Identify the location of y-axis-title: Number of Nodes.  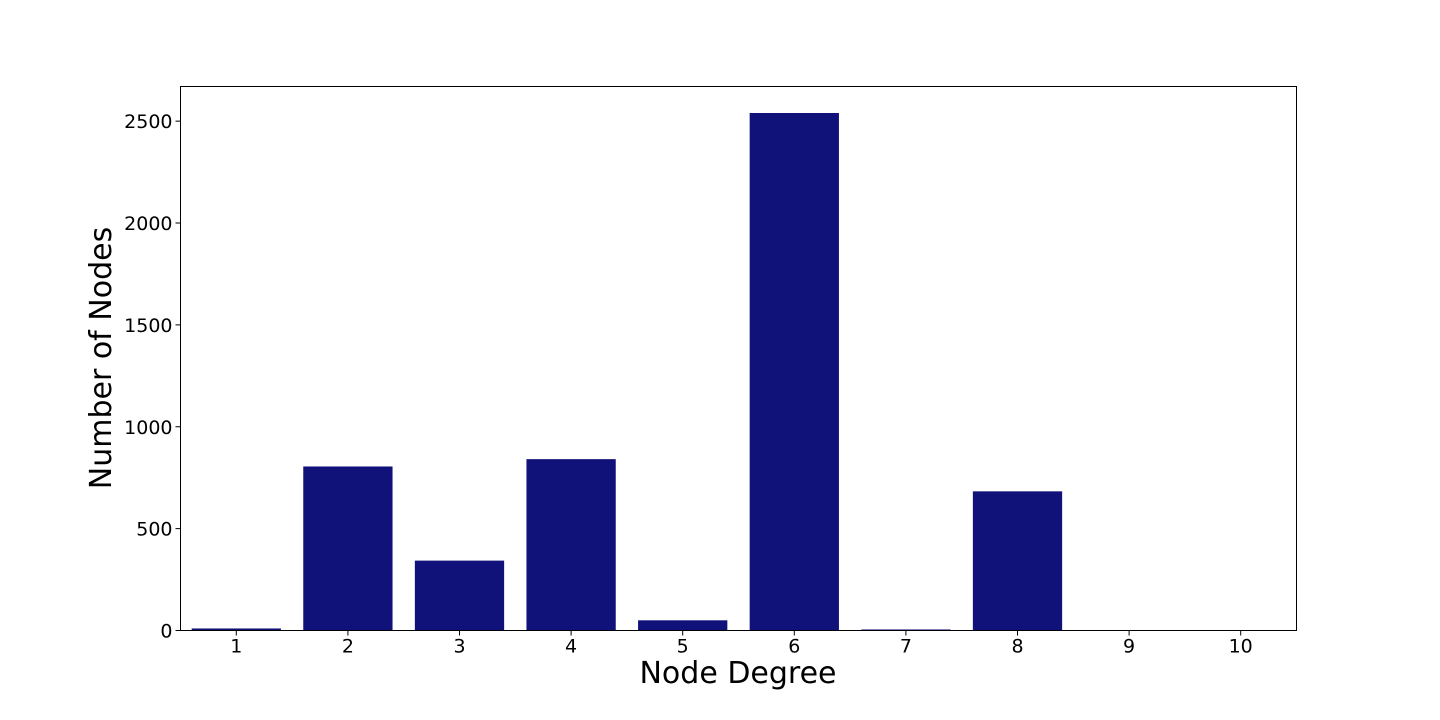
(101, 358).